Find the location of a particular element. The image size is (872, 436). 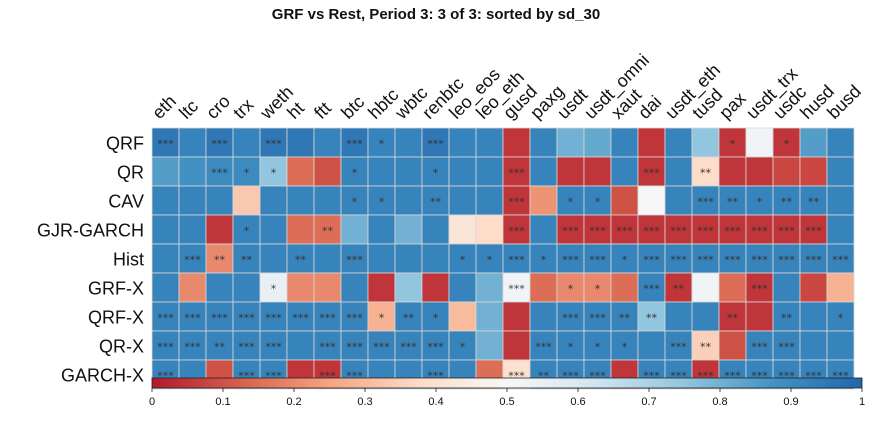

colorbar-tick-label: 0.9 is located at coordinates (790, 402).